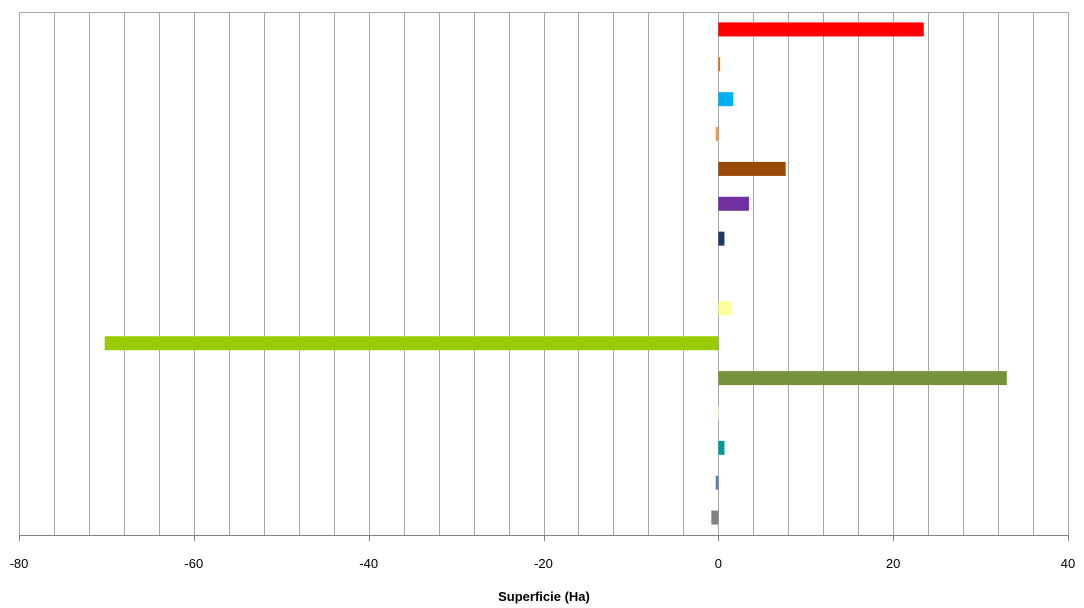 The image size is (1084, 608). I want to click on x-tick-label: 40, so click(1068, 563).